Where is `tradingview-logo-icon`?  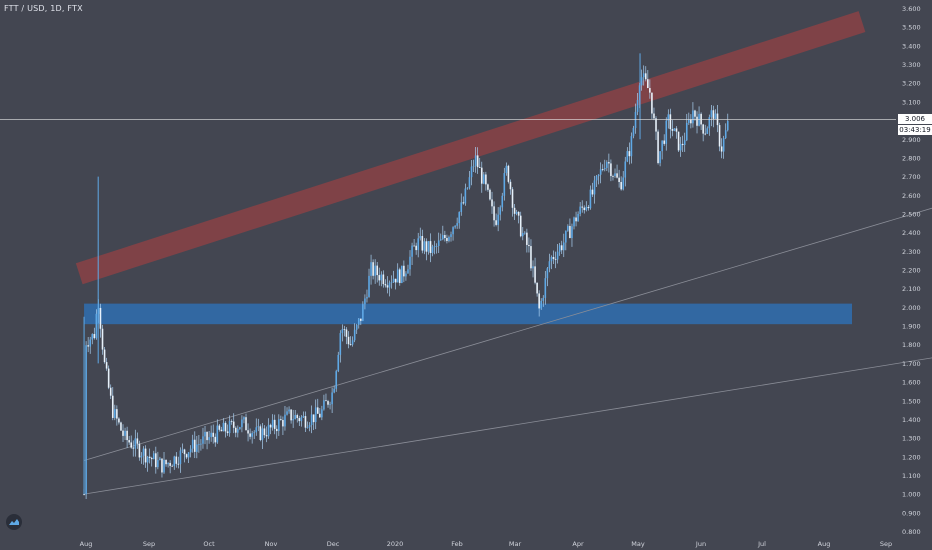 tradingview-logo-icon is located at coordinates (14, 522).